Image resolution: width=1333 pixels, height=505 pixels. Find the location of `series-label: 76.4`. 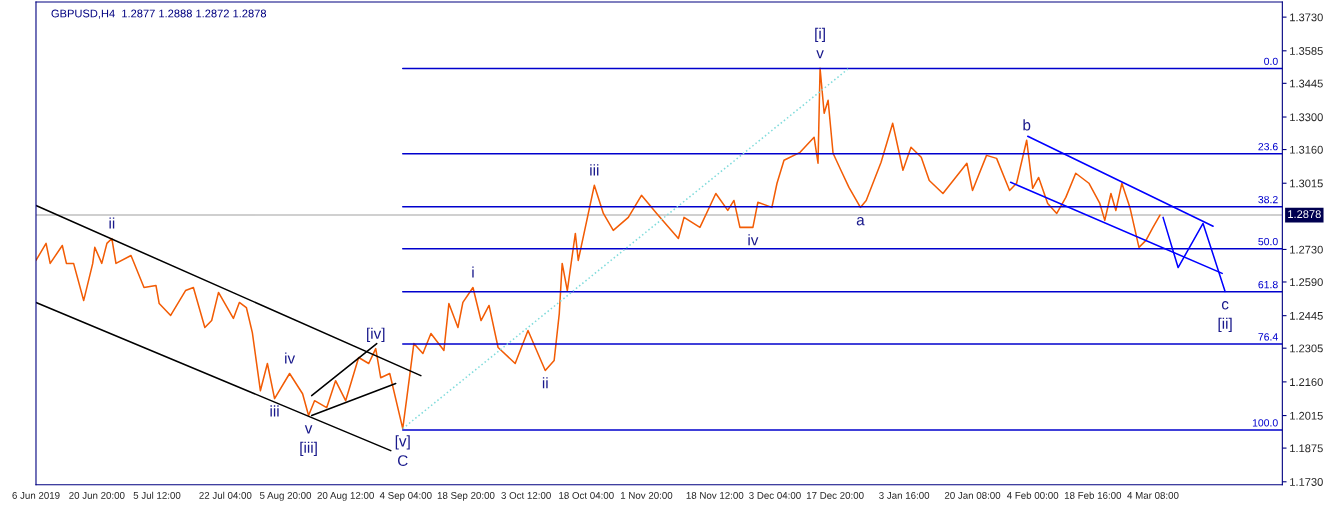

series-label: 76.4 is located at coordinates (1268, 337).